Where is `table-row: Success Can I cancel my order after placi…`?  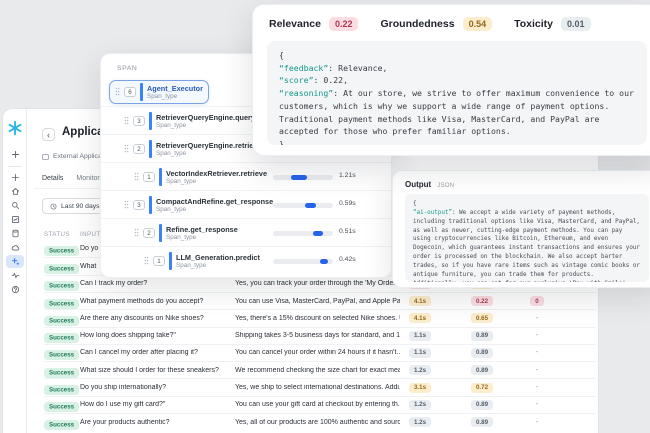 table-row: Success Can I cancel my order after placi… is located at coordinates (320, 352).